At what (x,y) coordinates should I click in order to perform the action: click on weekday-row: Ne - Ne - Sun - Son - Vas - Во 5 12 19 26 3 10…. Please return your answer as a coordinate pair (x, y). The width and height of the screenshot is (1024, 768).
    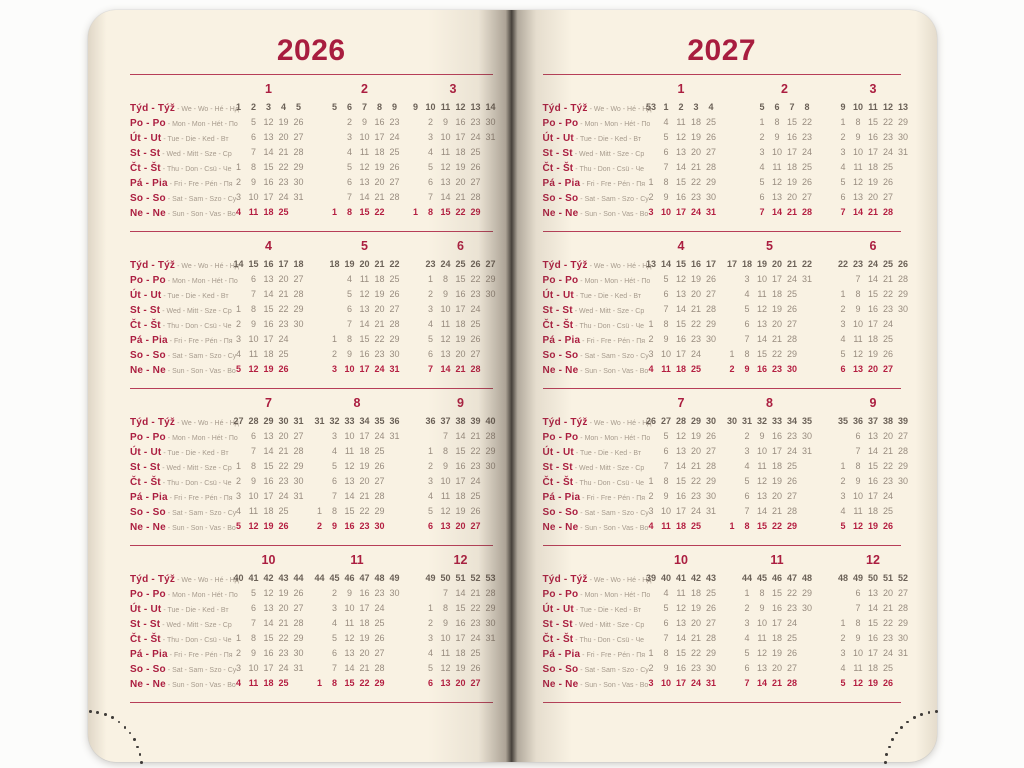
    Looking at the image, I should click on (311, 368).